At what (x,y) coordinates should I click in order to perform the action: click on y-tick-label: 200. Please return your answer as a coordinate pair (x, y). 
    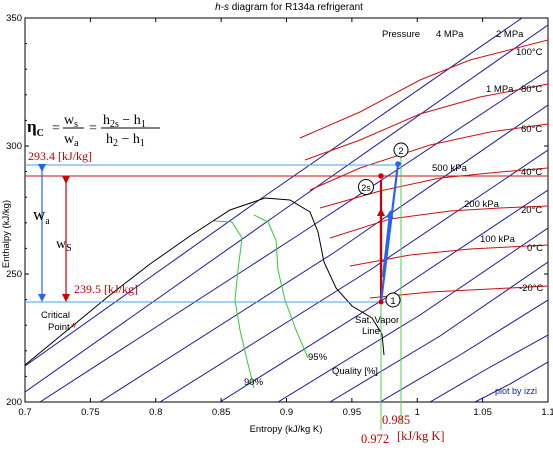
    Looking at the image, I should click on (14, 402).